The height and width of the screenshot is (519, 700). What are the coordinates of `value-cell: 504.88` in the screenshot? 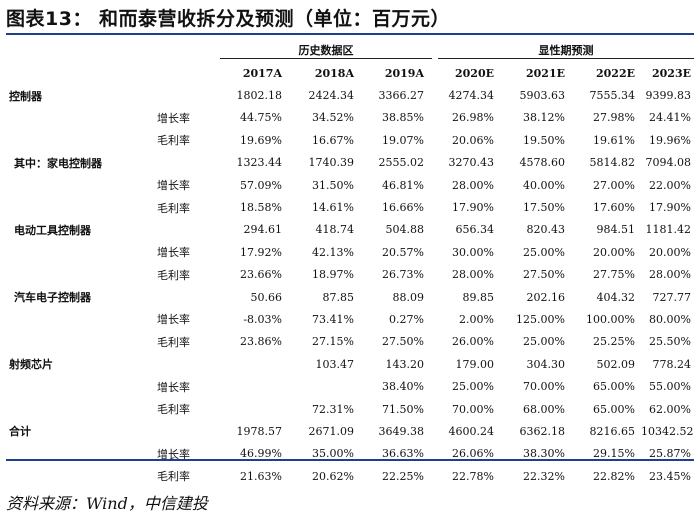 It's located at (405, 230).